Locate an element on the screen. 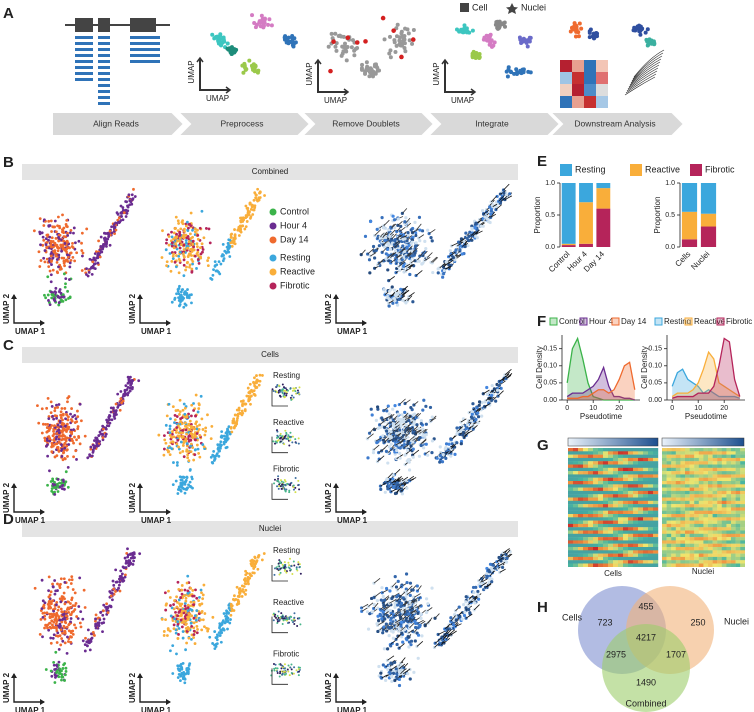  arrow-head is located at coordinates (200, 59).